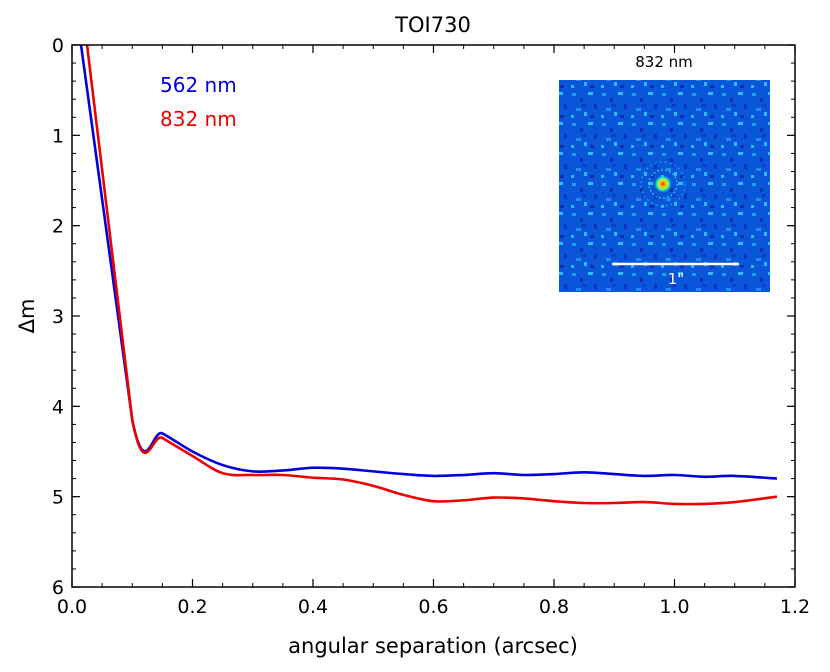 This screenshot has width=830, height=672. I want to click on x-tick-label: 0.0, so click(72, 607).